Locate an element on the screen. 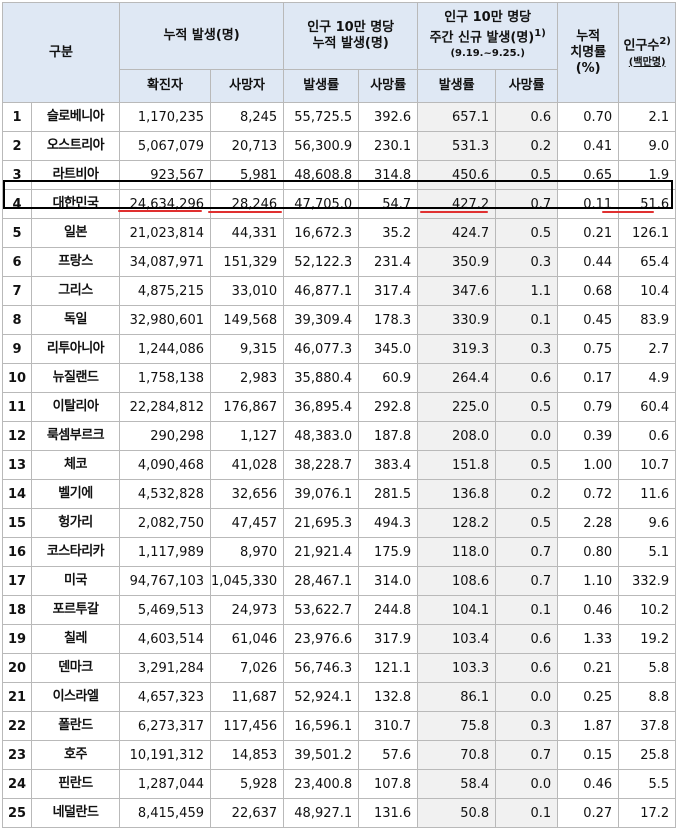 The image size is (679, 828). row-rank: 25 is located at coordinates (17, 813).